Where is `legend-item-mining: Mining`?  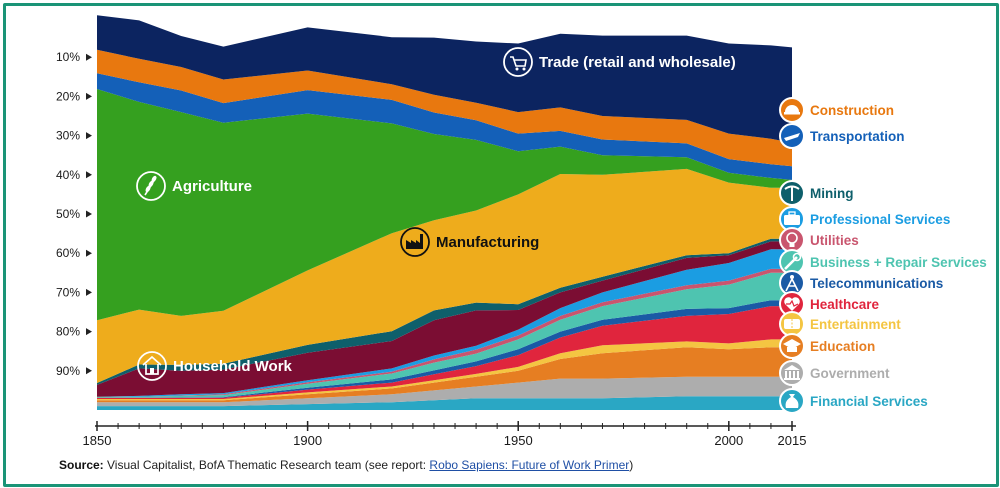
legend-item-mining: Mining is located at coordinates (816, 193).